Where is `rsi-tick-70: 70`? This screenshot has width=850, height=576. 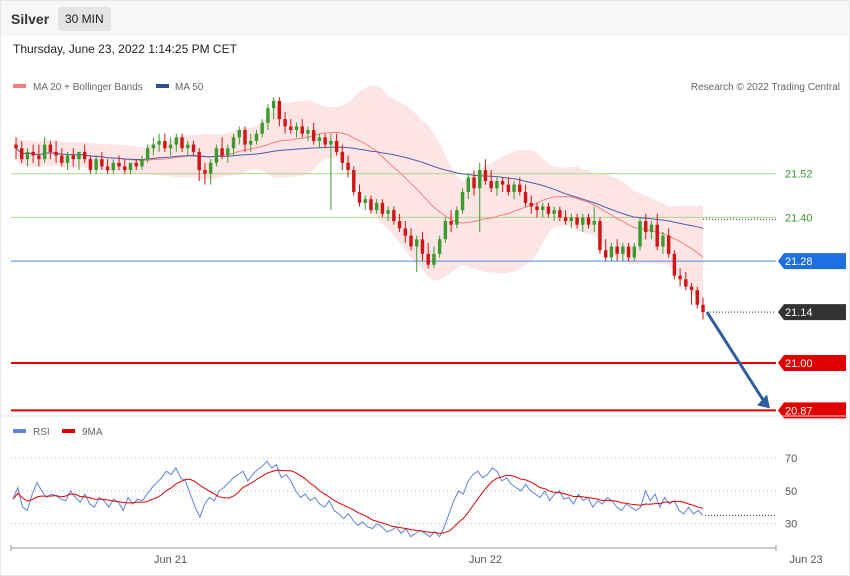 rsi-tick-70: 70 is located at coordinates (791, 459).